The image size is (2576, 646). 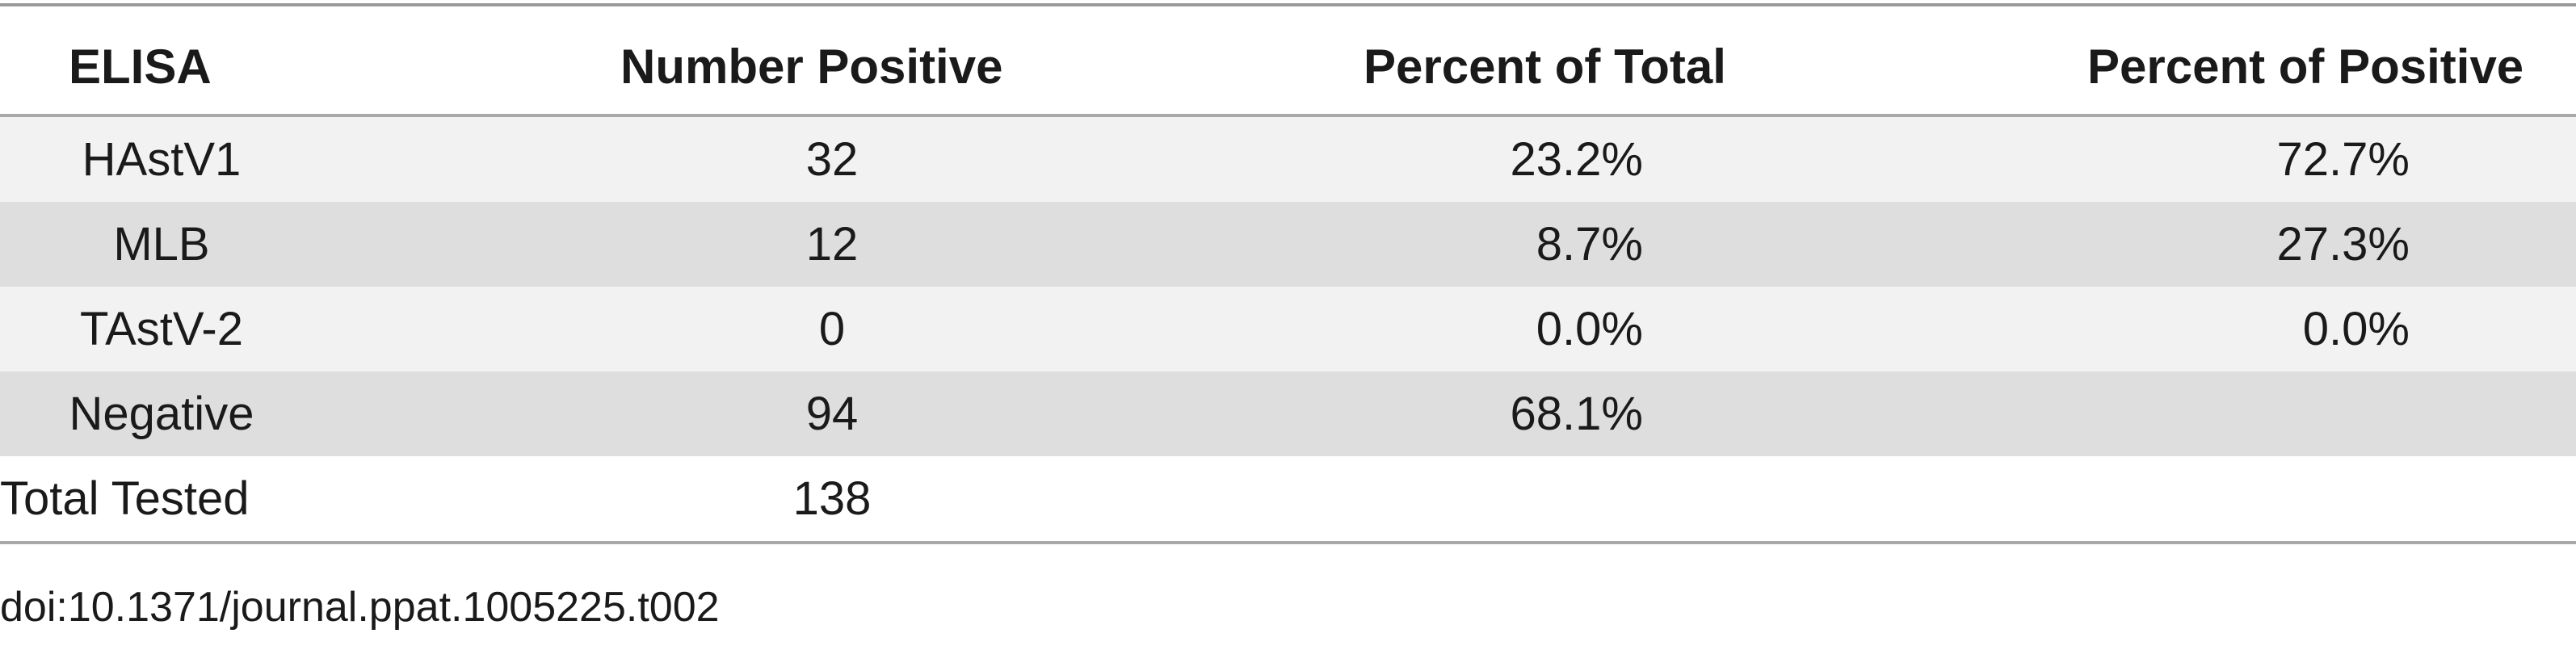 What do you see at coordinates (2356, 329) in the screenshot?
I see `cell-percent-of-positive: 0.0%` at bounding box center [2356, 329].